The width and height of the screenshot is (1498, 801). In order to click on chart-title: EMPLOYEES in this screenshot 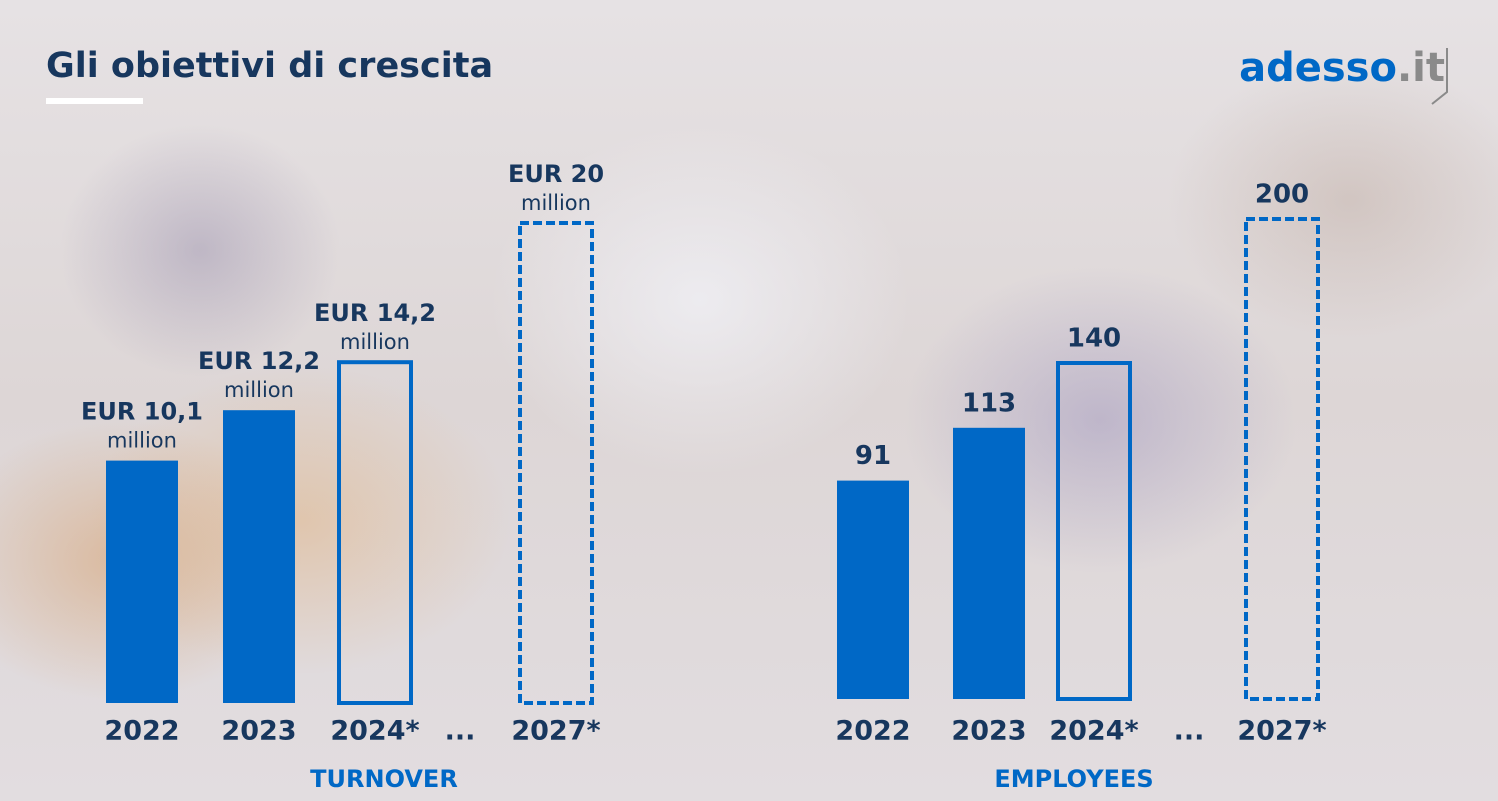, I will do `click(1073, 779)`.